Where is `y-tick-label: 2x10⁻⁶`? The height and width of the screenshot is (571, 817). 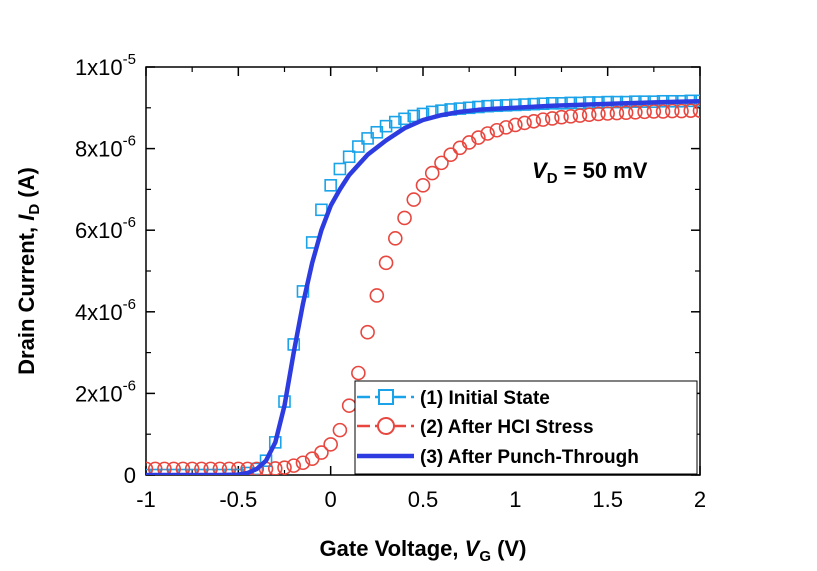 y-tick-label: 2x10⁻⁶ is located at coordinates (105, 391).